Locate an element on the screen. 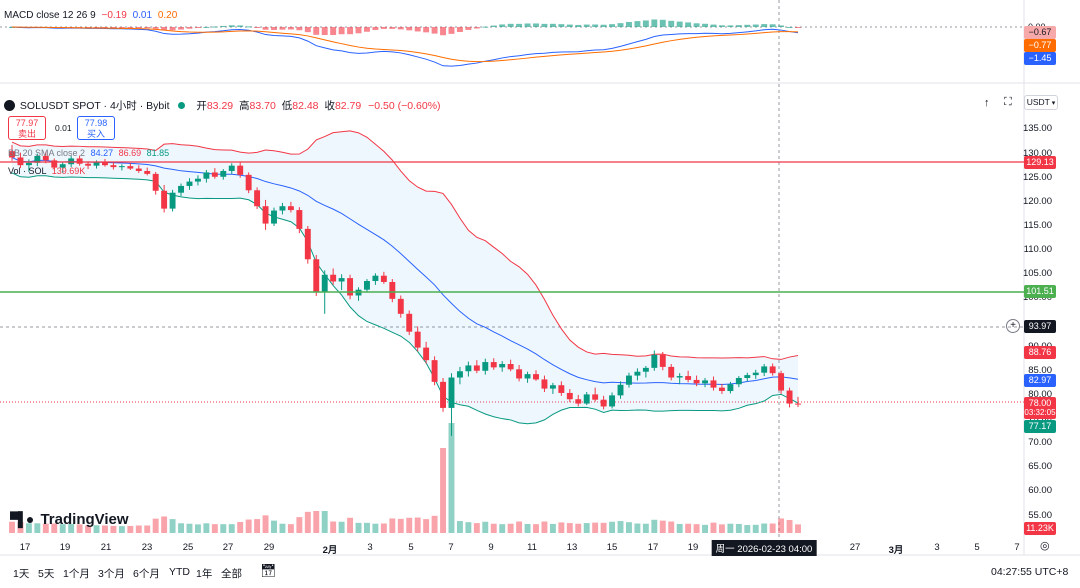 This screenshot has width=1080, height=588. range-button: 全部 is located at coordinates (231, 574).